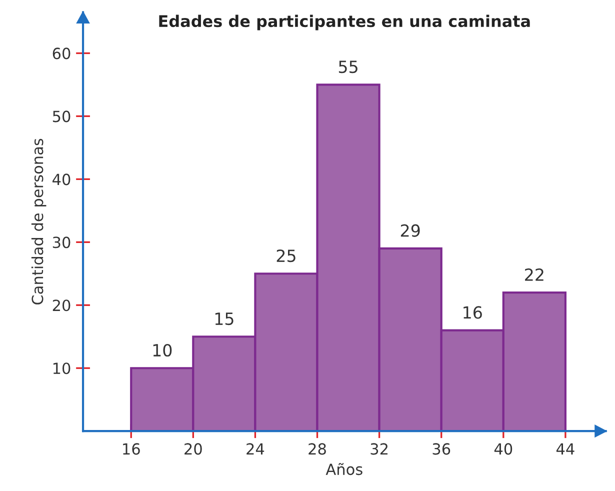 This screenshot has width=615, height=491. I want to click on x-axis-title: Años, so click(344, 469).